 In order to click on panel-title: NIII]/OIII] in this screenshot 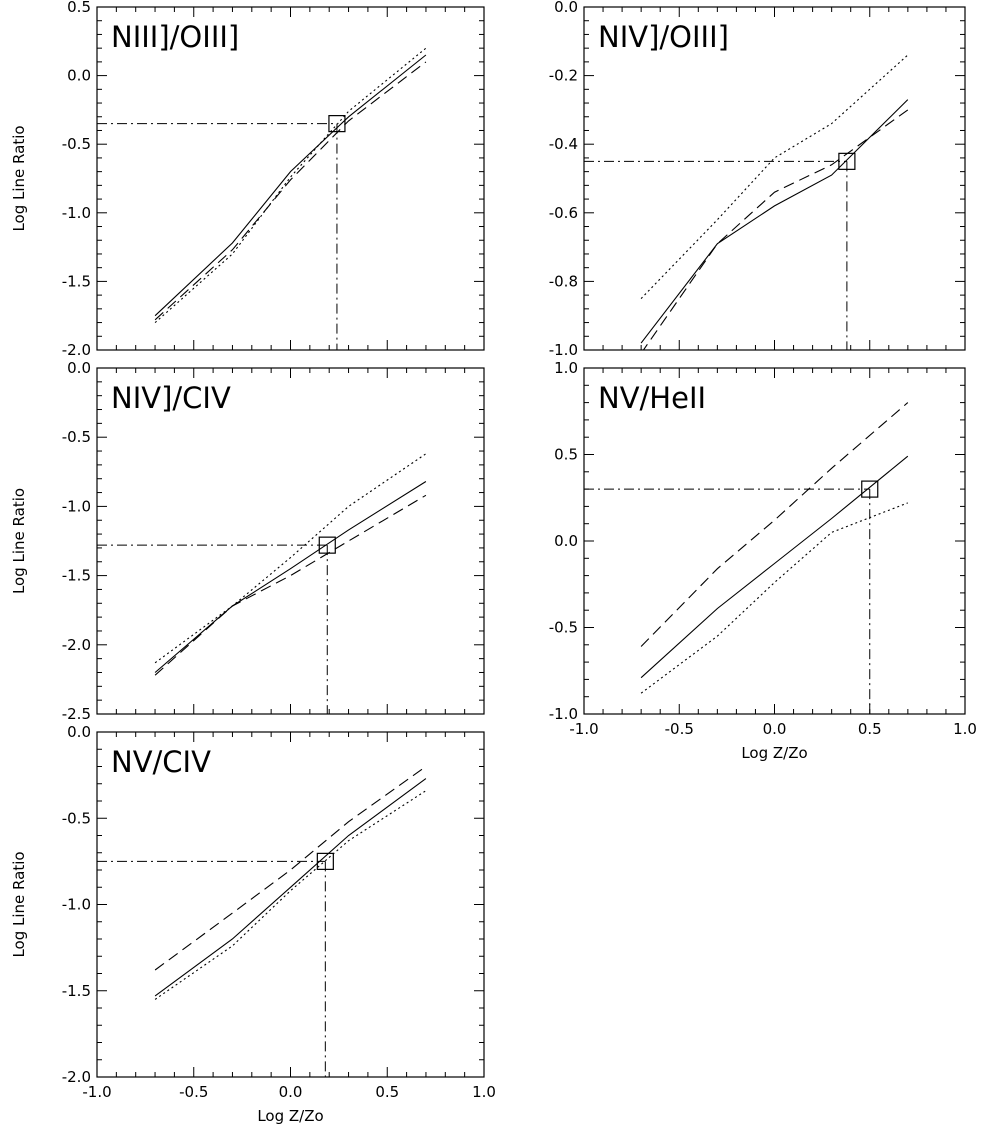, I will do `click(175, 37)`.